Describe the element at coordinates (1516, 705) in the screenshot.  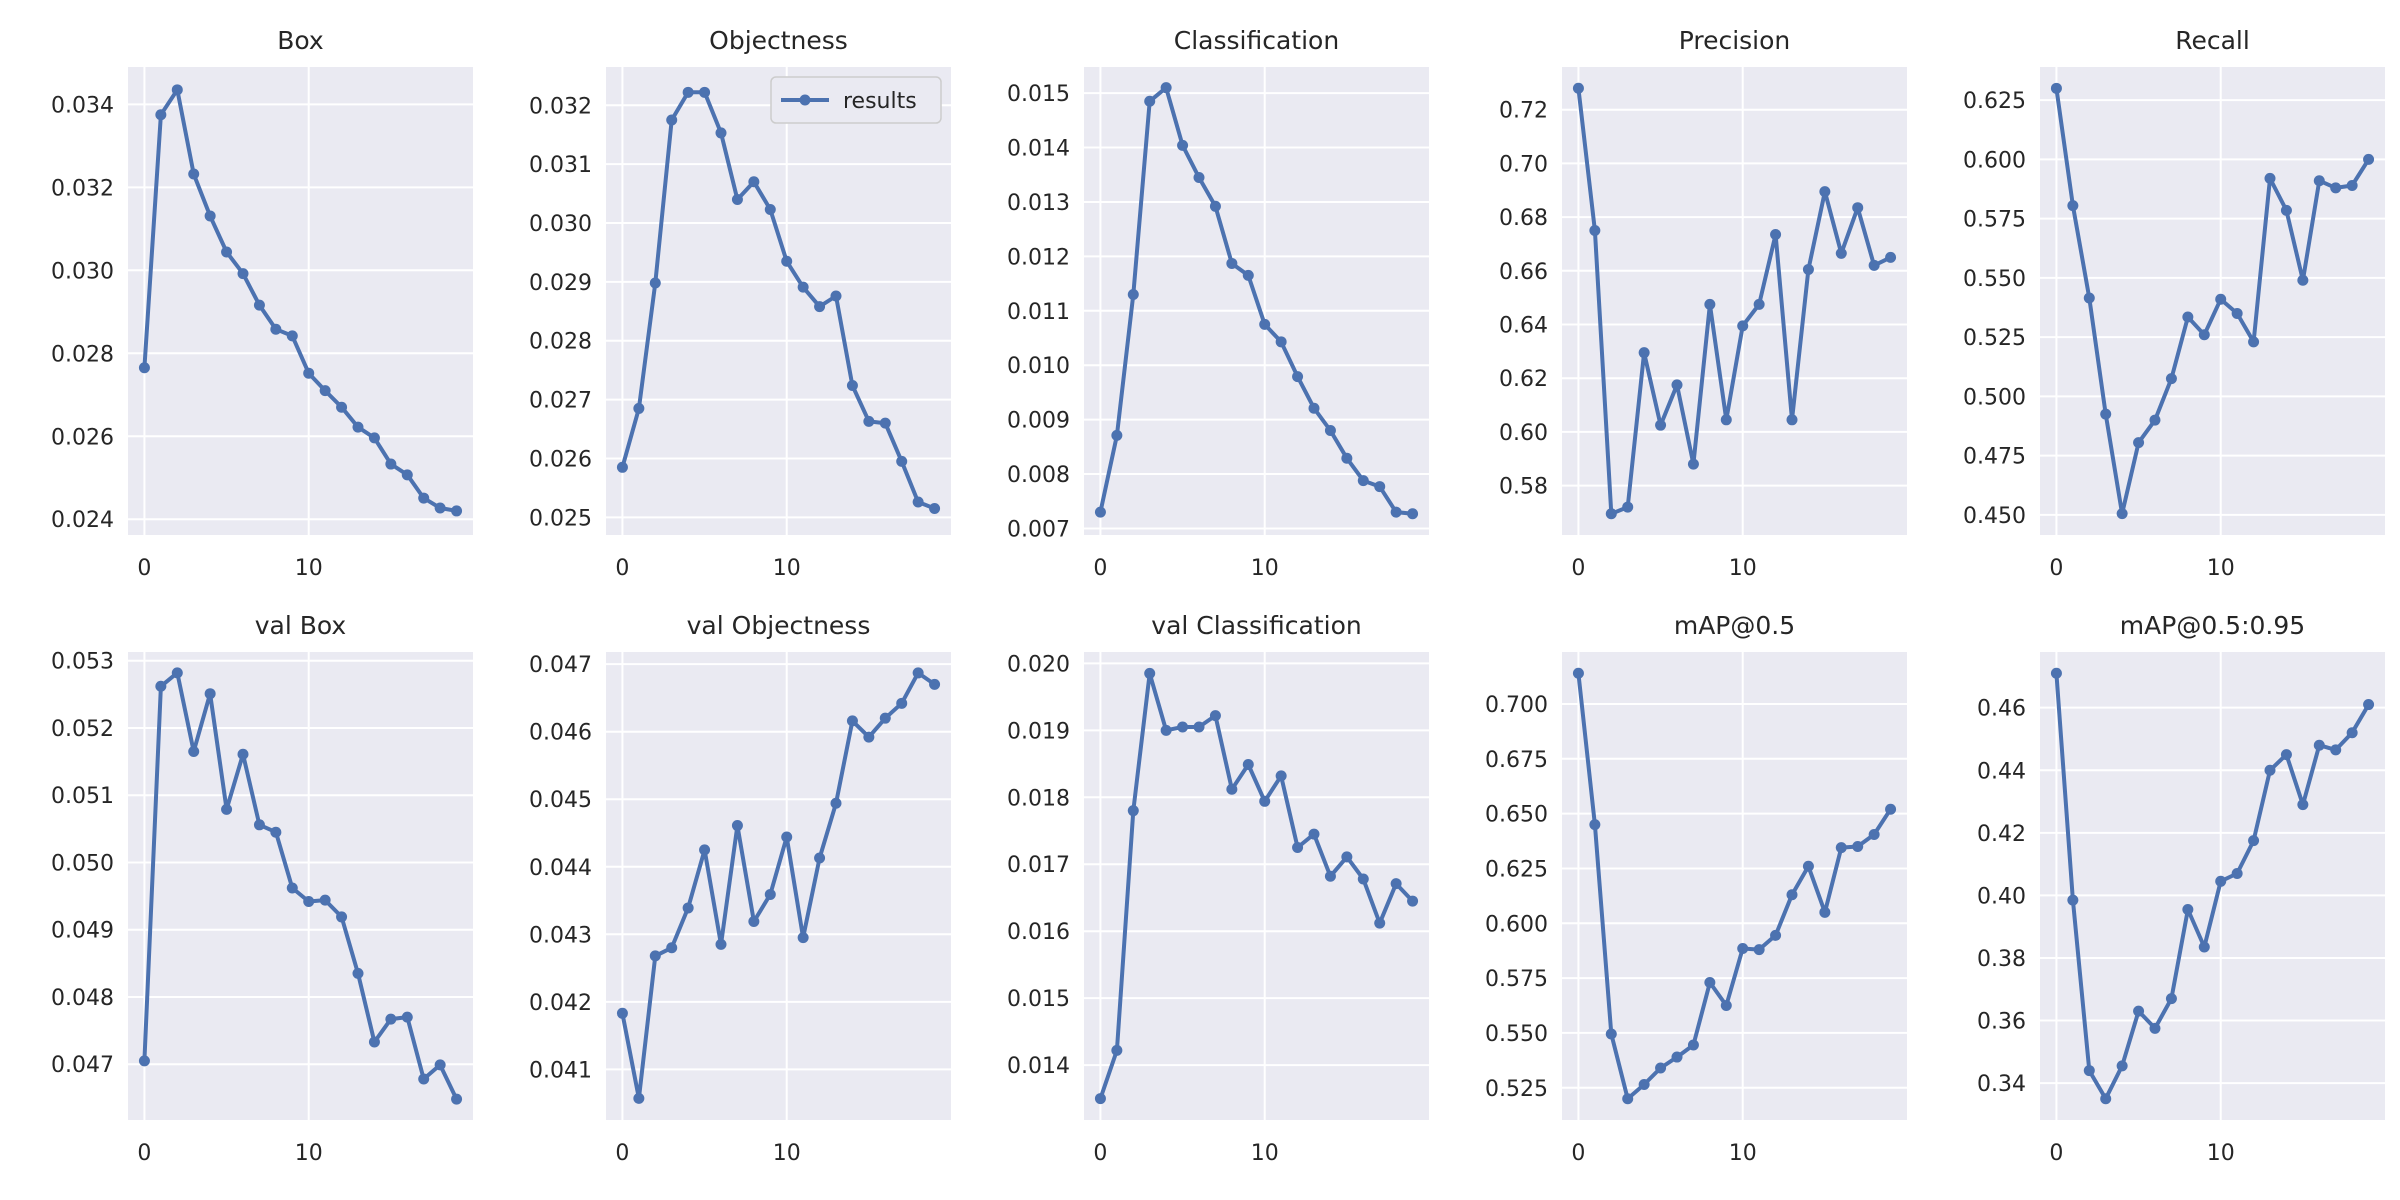
I see `y-tick-label: 0.700` at that location.